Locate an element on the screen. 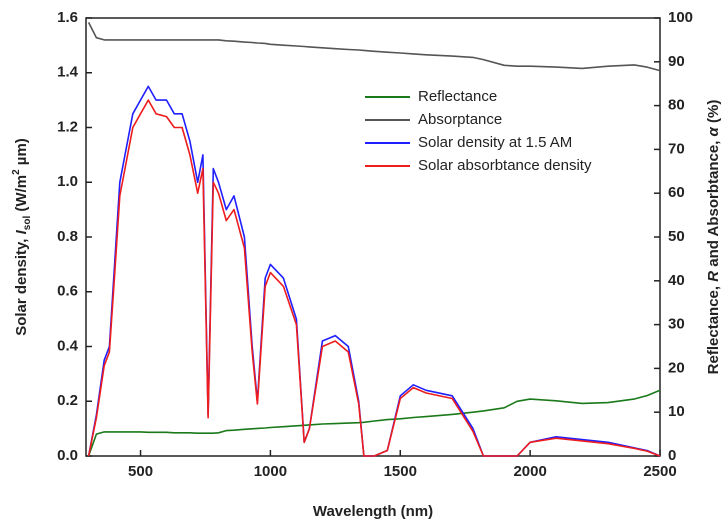  axis-title-part: (%) is located at coordinates (713, 114).